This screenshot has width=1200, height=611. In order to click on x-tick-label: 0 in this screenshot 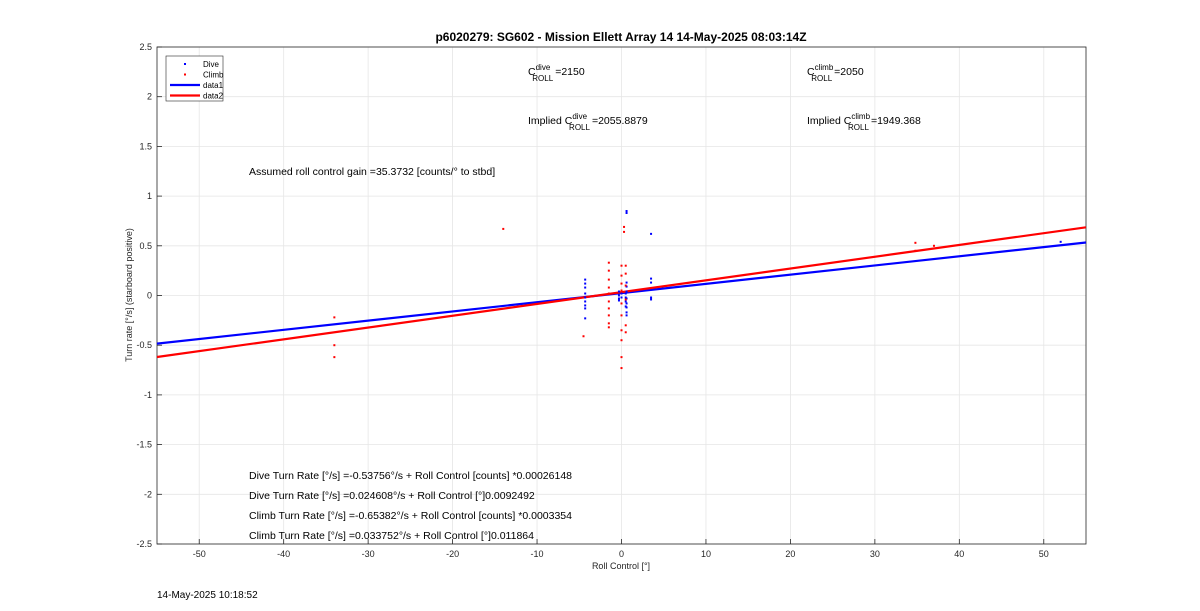, I will do `click(621, 554)`.